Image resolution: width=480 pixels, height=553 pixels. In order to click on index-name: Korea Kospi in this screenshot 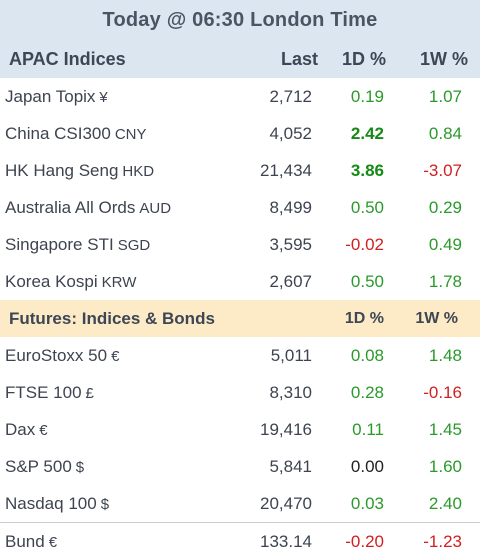, I will do `click(51, 281)`.